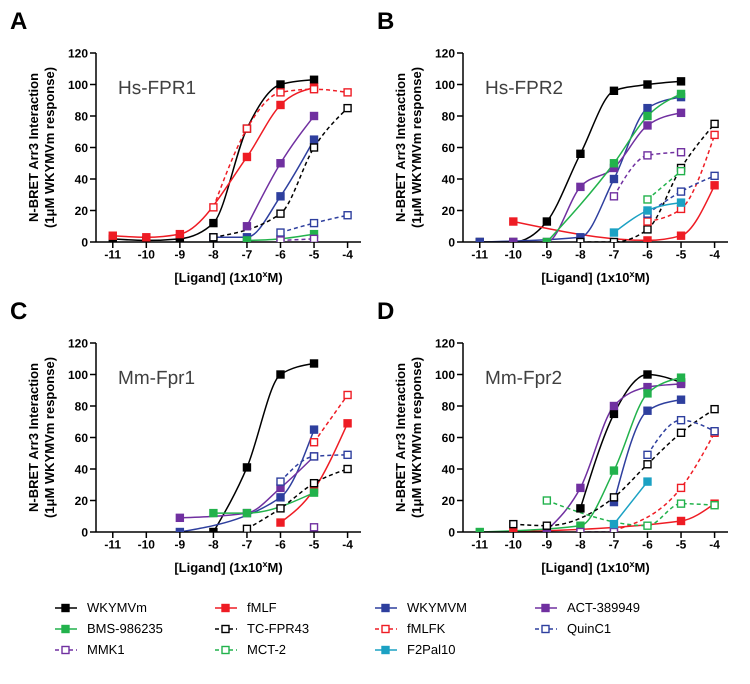 This screenshot has height=684, width=750. Describe the element at coordinates (437, 607) in the screenshot. I see `legend-label: WKYMVM` at that location.